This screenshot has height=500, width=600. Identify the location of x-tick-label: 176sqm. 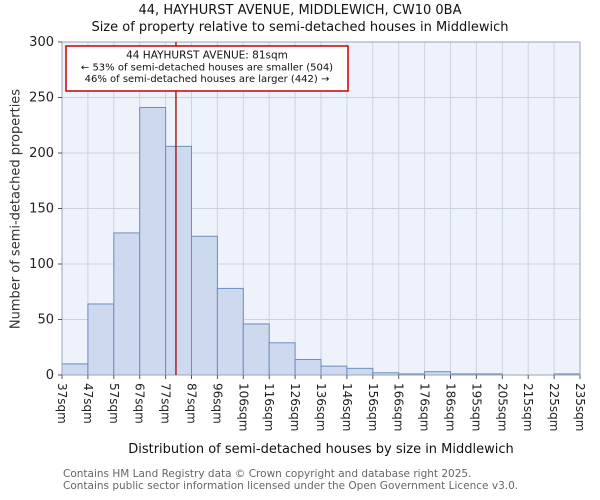
(425, 407).